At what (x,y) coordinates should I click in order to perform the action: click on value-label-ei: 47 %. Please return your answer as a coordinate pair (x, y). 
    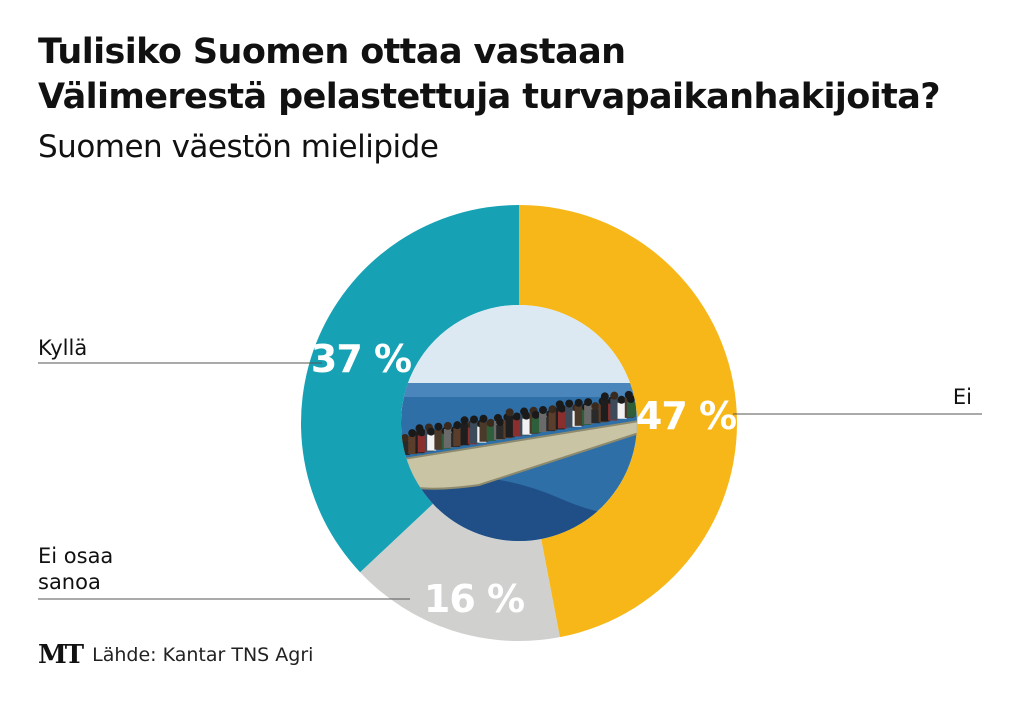
    Looking at the image, I should click on (686, 416).